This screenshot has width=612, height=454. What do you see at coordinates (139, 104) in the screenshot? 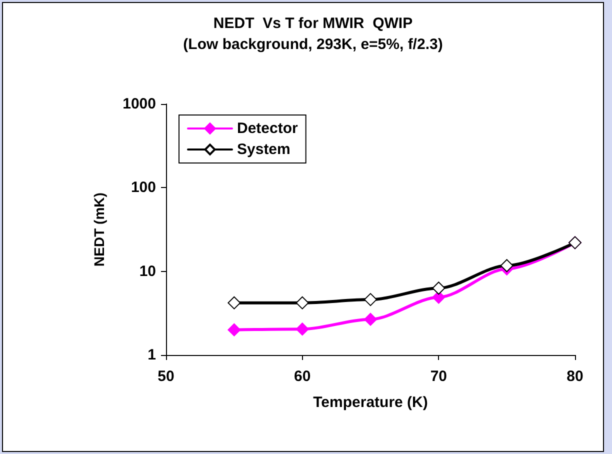
I see `y-tick-label: 1000` at bounding box center [139, 104].